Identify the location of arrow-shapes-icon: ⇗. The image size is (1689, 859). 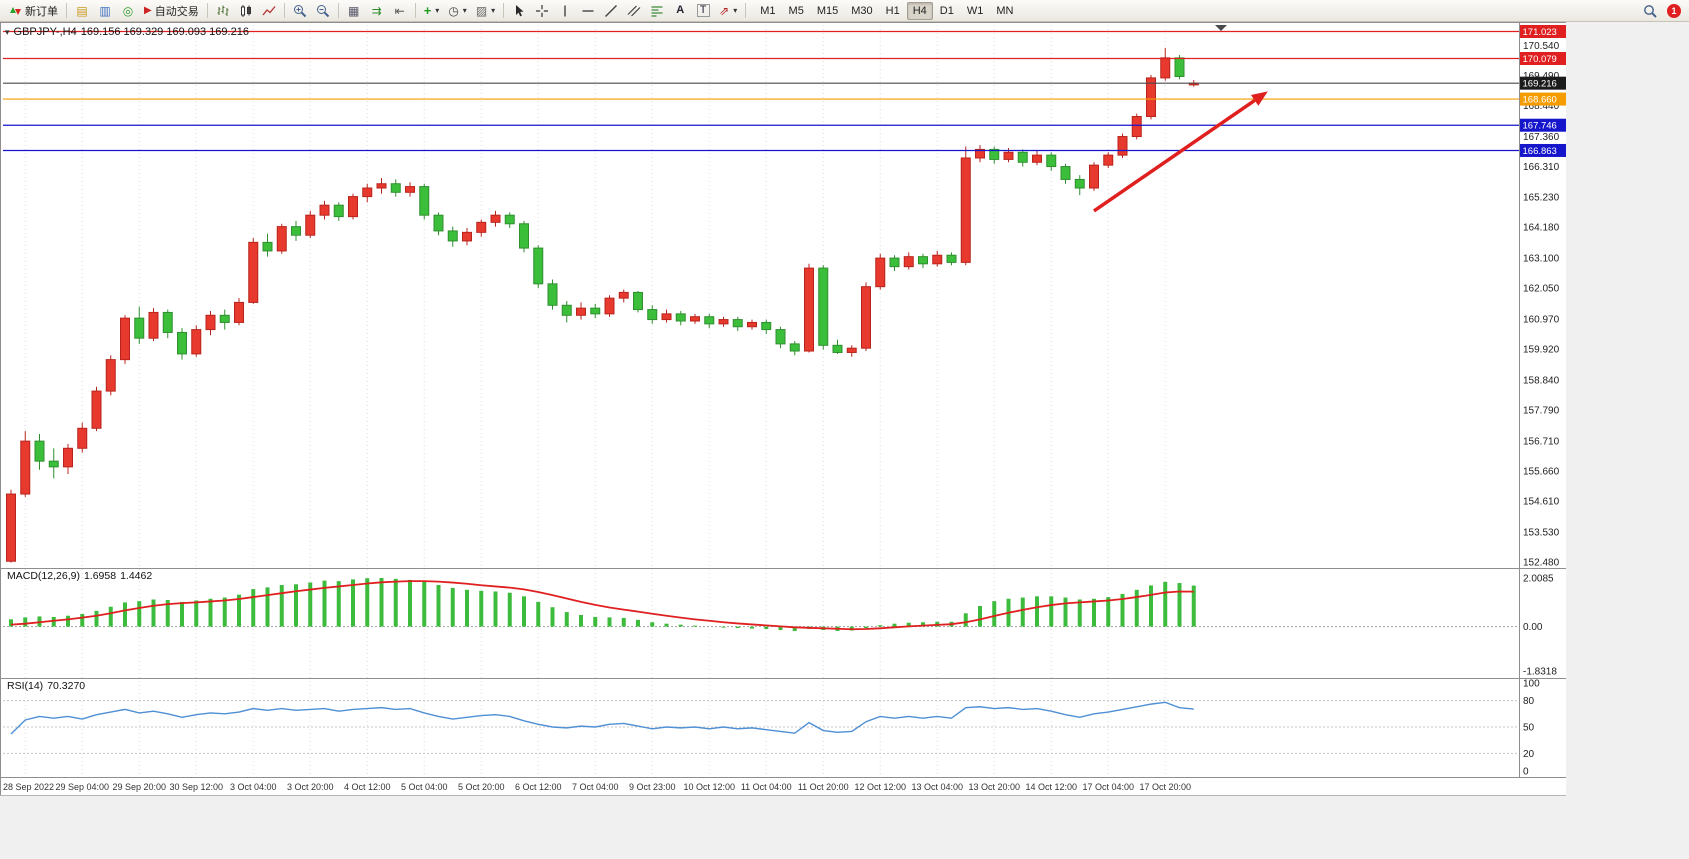
(724, 10).